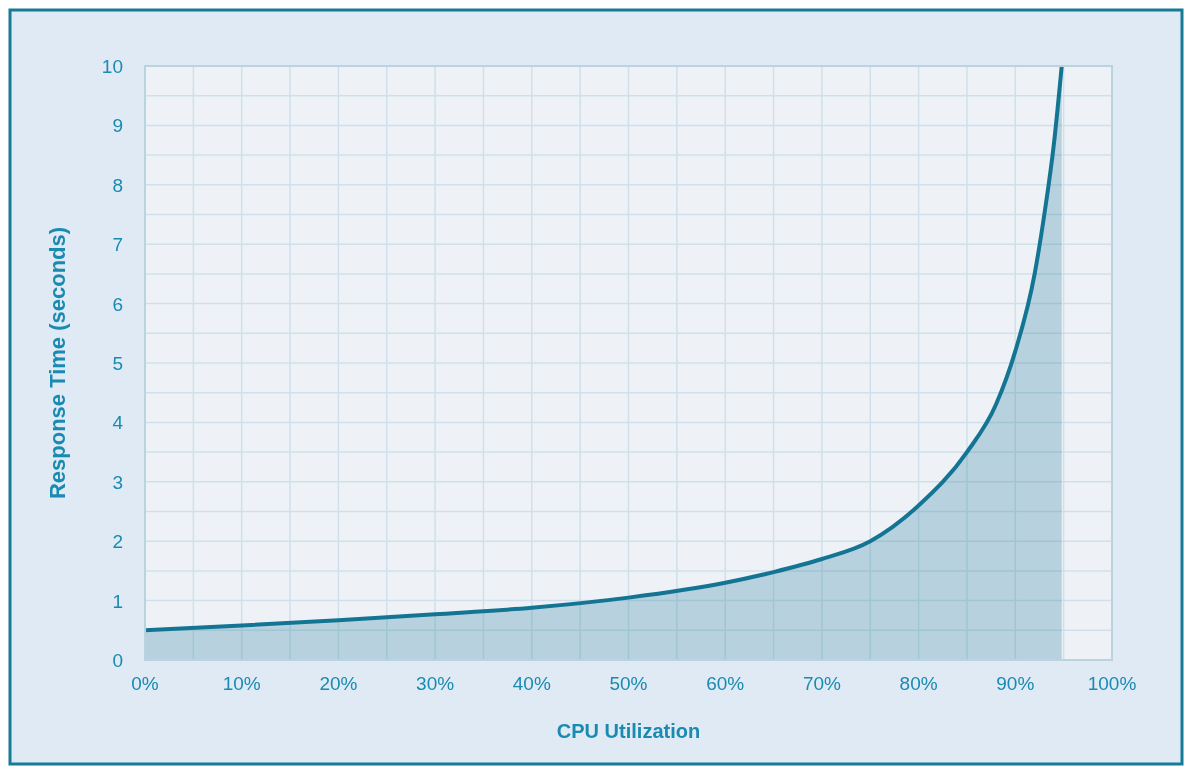  Describe the element at coordinates (117, 482) in the screenshot. I see `y-tick-label: 3` at that location.